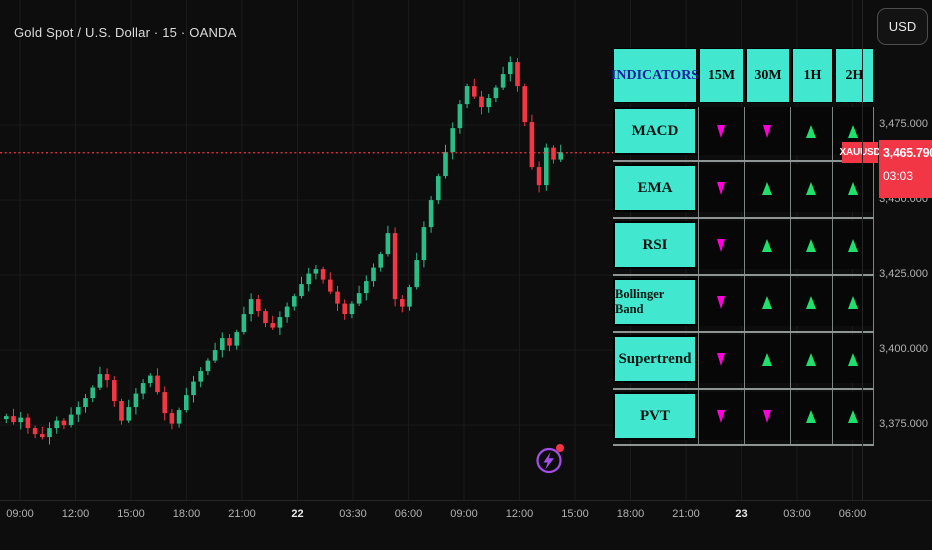  I want to click on timeframe-header-30m: 30M, so click(768, 75).